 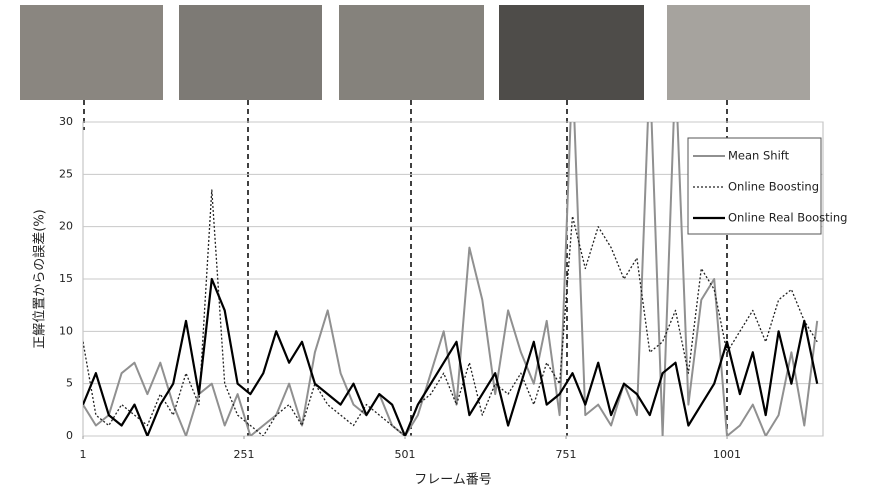 What do you see at coordinates (66, 278) in the screenshot?
I see `y-tick-label: 15` at bounding box center [66, 278].